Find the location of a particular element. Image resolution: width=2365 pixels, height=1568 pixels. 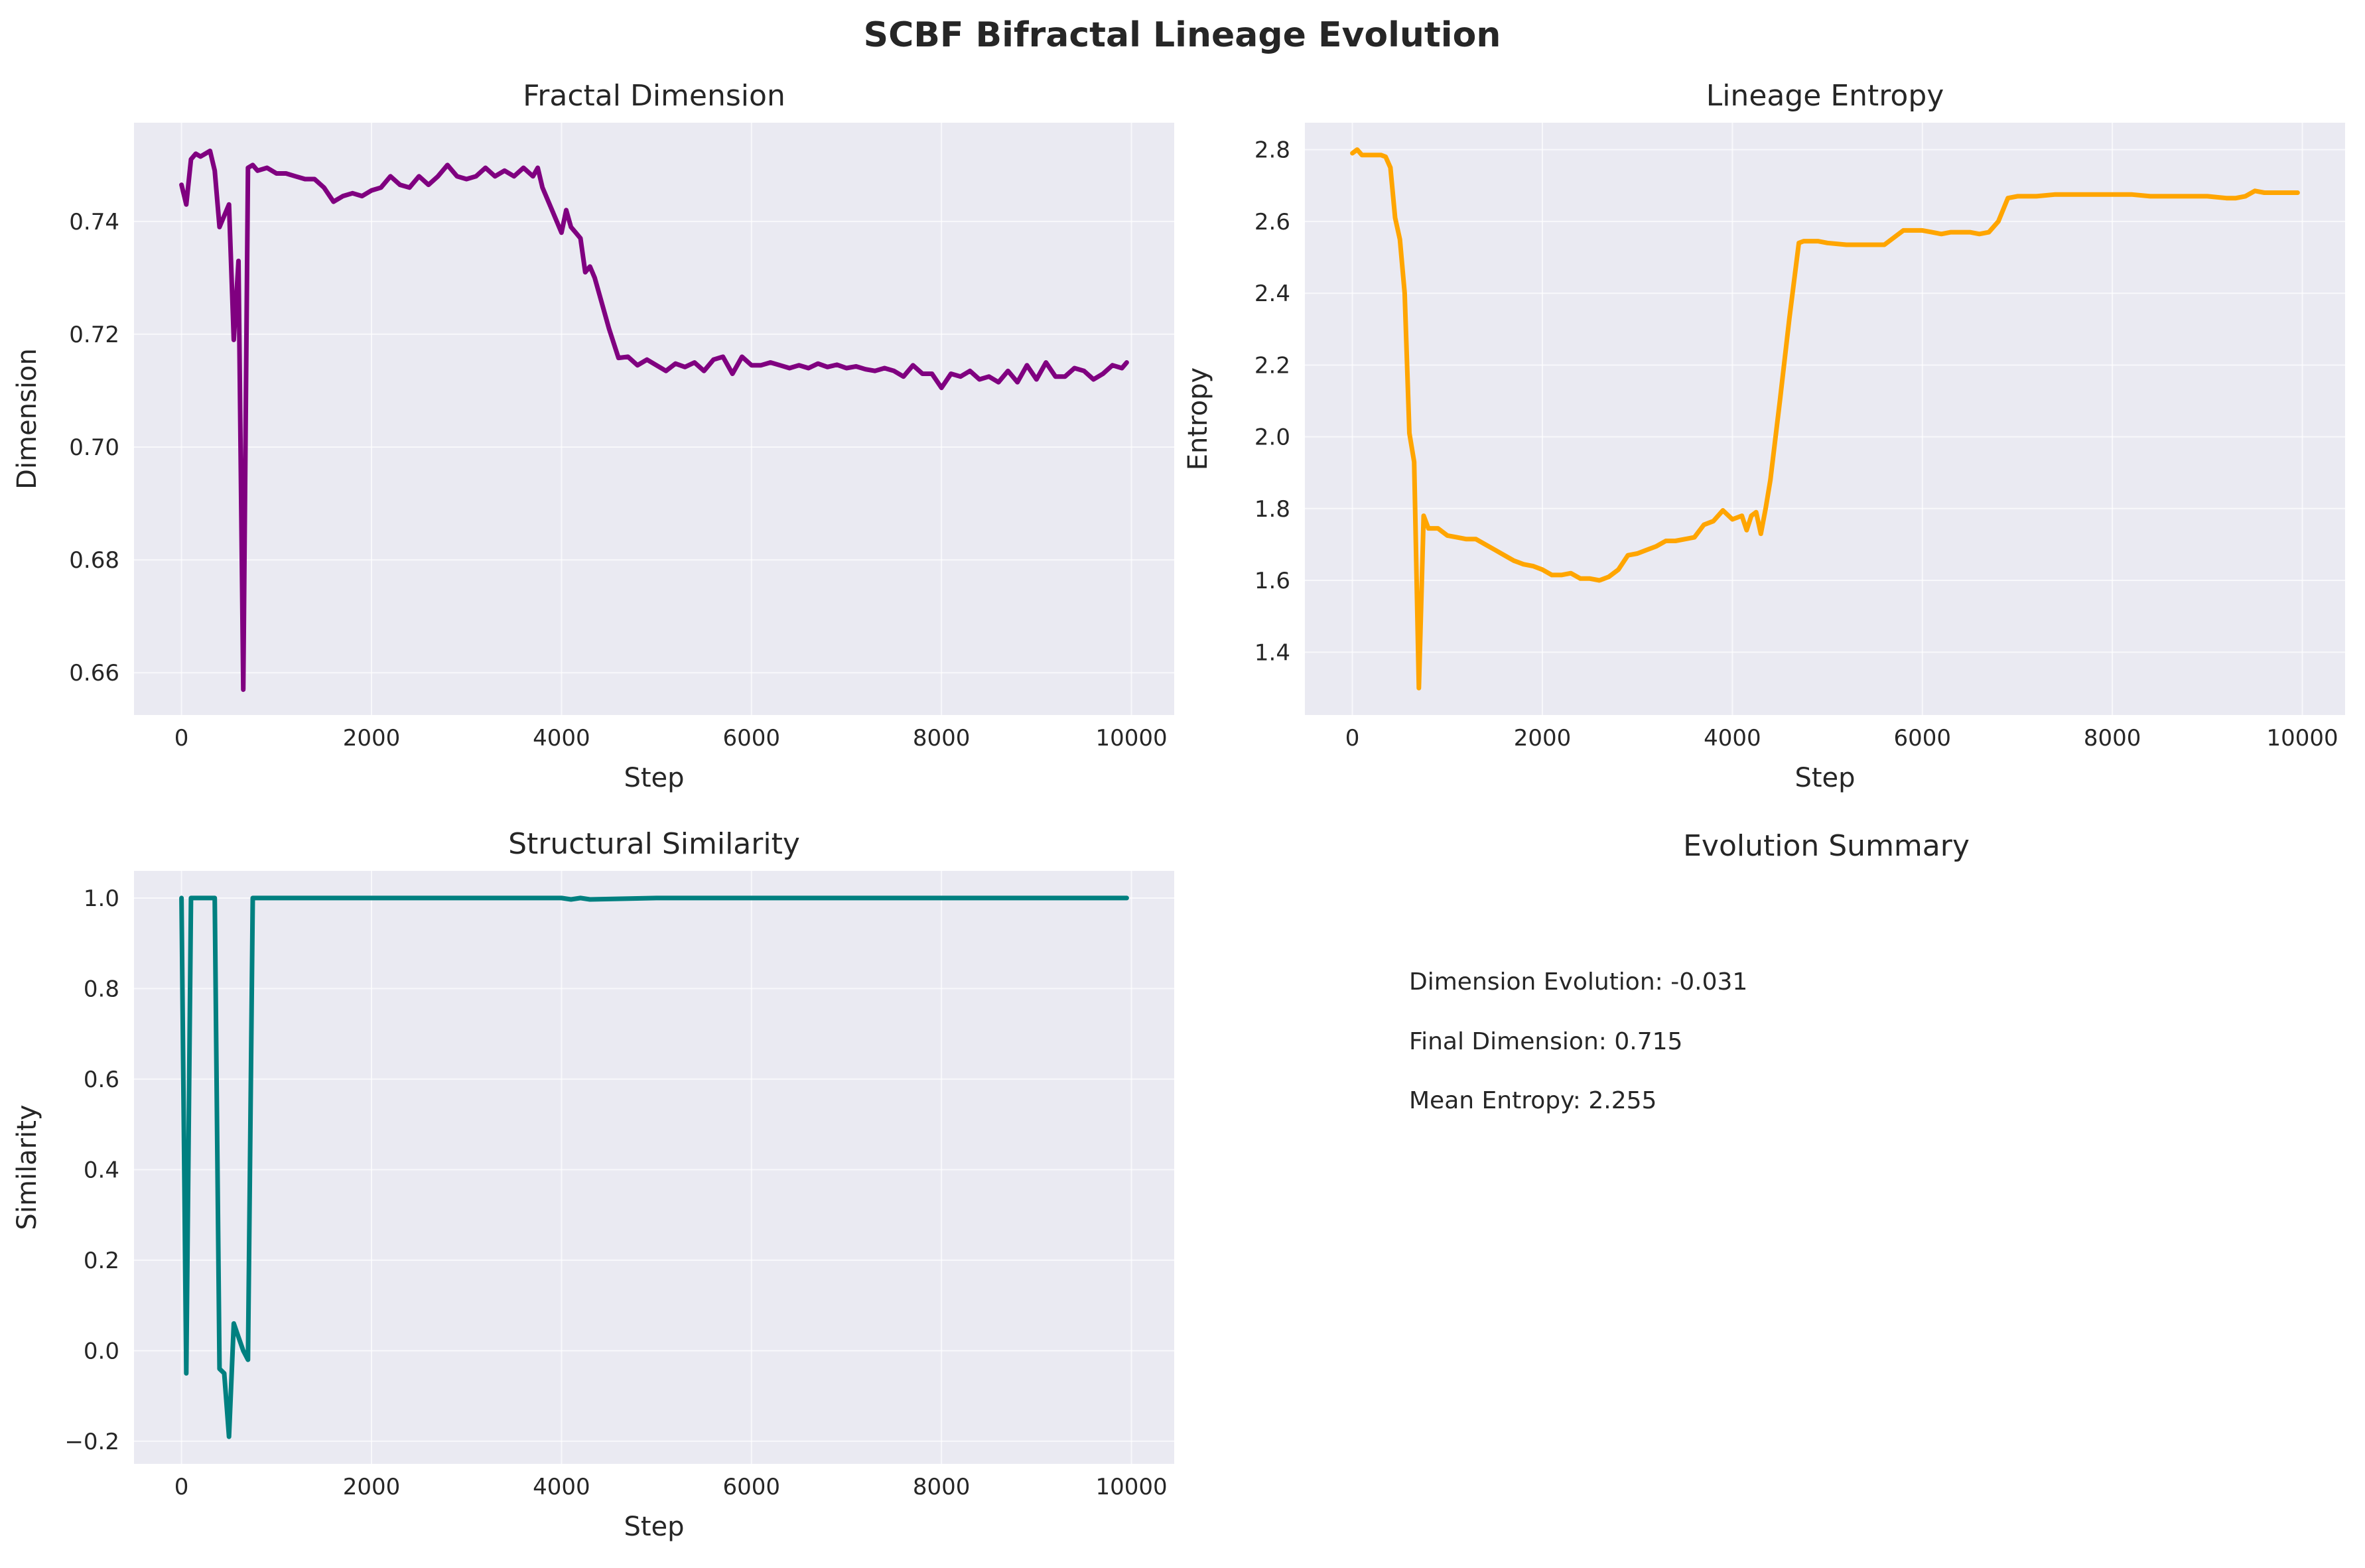

structural-similarity-y-axis-label: Similarity is located at coordinates (27, 1167).